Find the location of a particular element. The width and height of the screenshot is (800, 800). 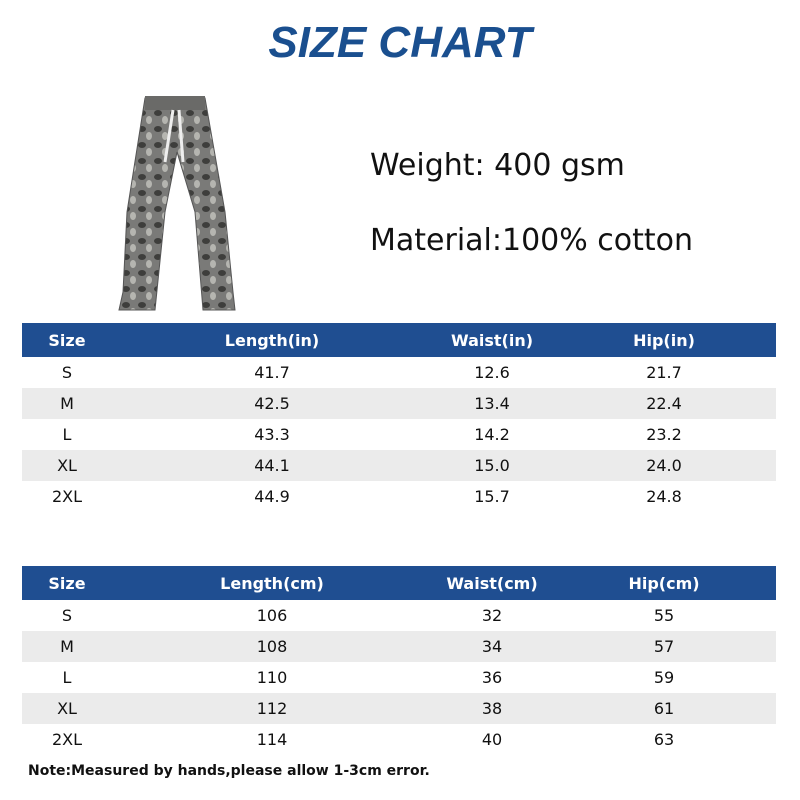

cell: 12.6 is located at coordinates (492, 372).